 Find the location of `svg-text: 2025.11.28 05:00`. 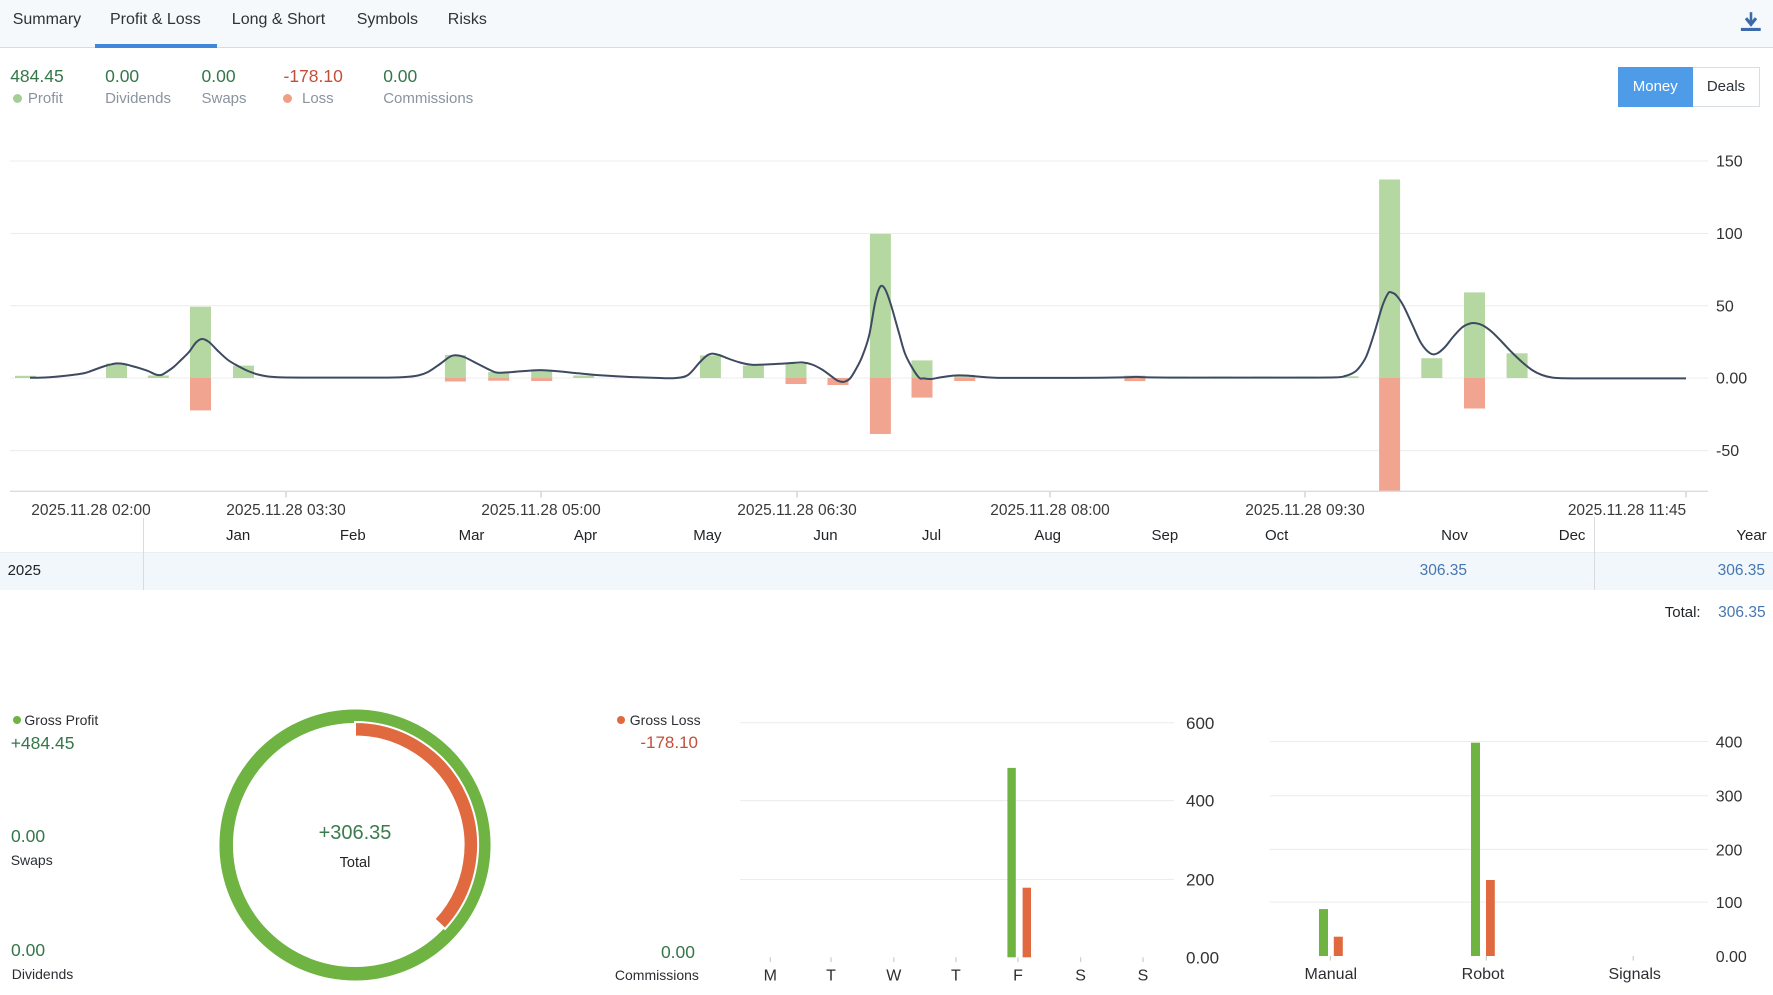

svg-text: 2025.11.28 05:00 is located at coordinates (541, 510).